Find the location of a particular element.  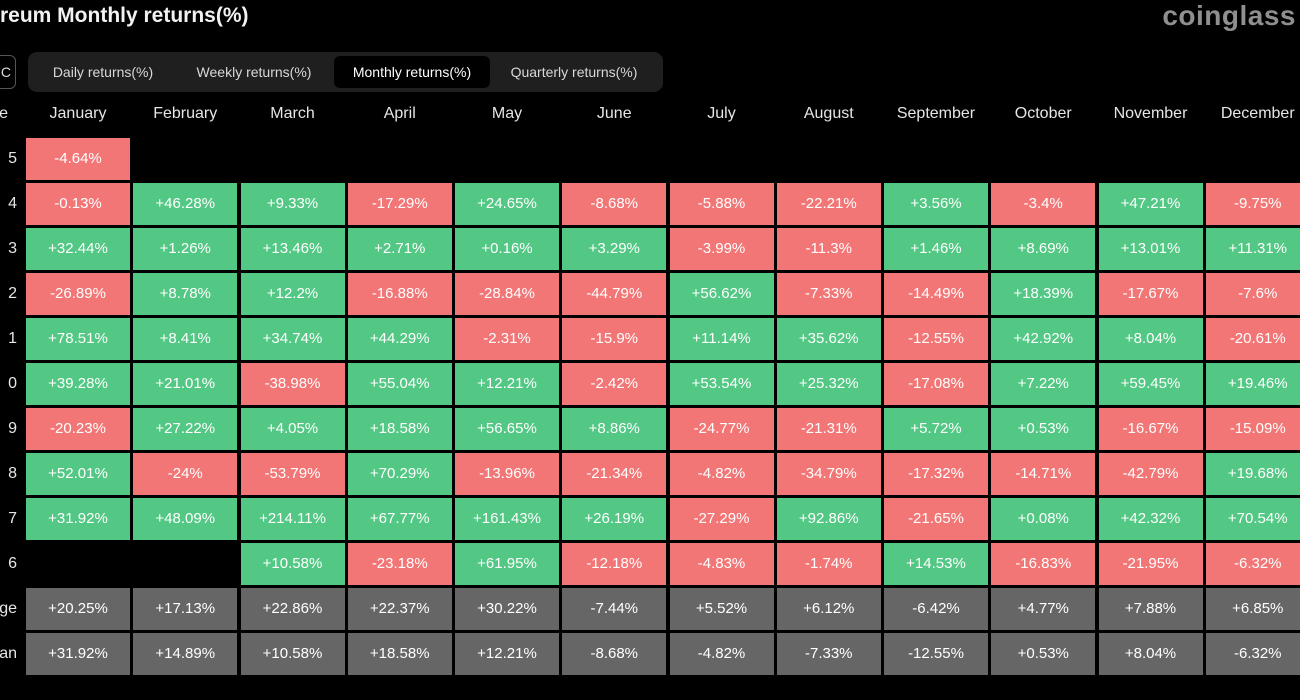

table-cell: -14.49% is located at coordinates (936, 294).